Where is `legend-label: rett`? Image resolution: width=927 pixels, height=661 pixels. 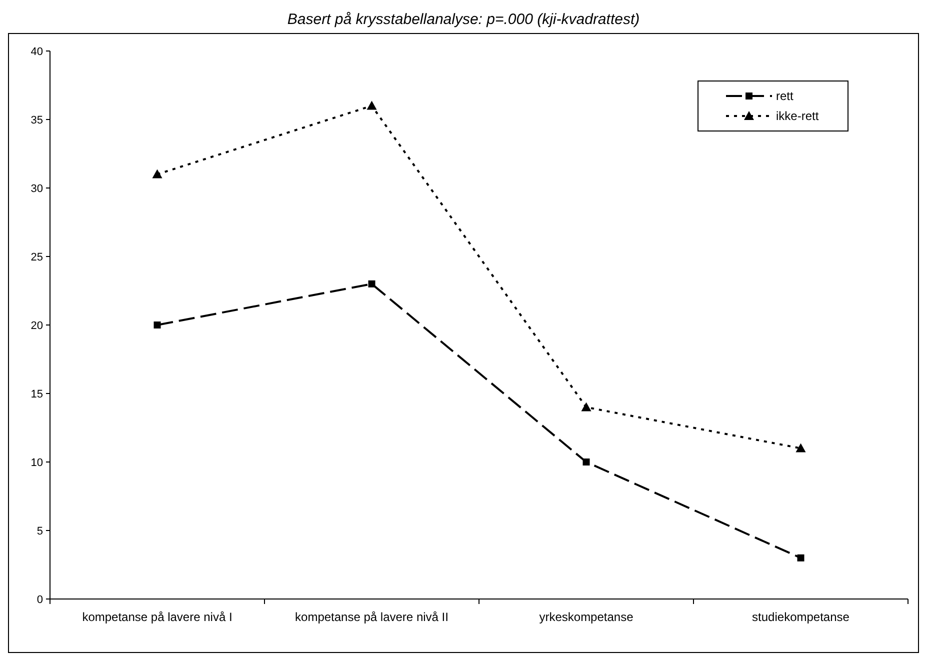
legend-label: rett is located at coordinates (785, 96).